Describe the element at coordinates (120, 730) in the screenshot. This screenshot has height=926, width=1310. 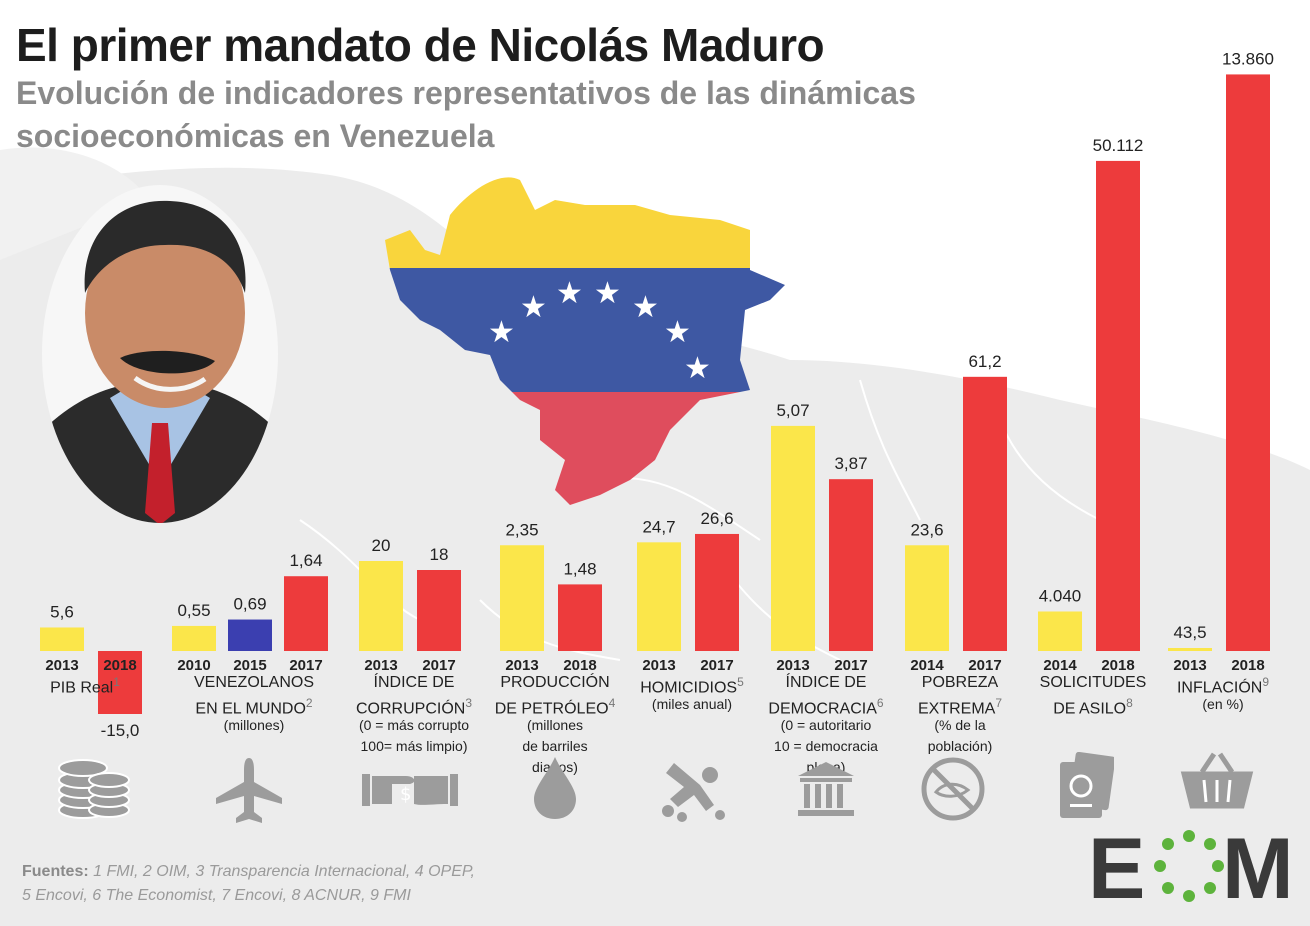
I see `data-label: -15,0` at that location.